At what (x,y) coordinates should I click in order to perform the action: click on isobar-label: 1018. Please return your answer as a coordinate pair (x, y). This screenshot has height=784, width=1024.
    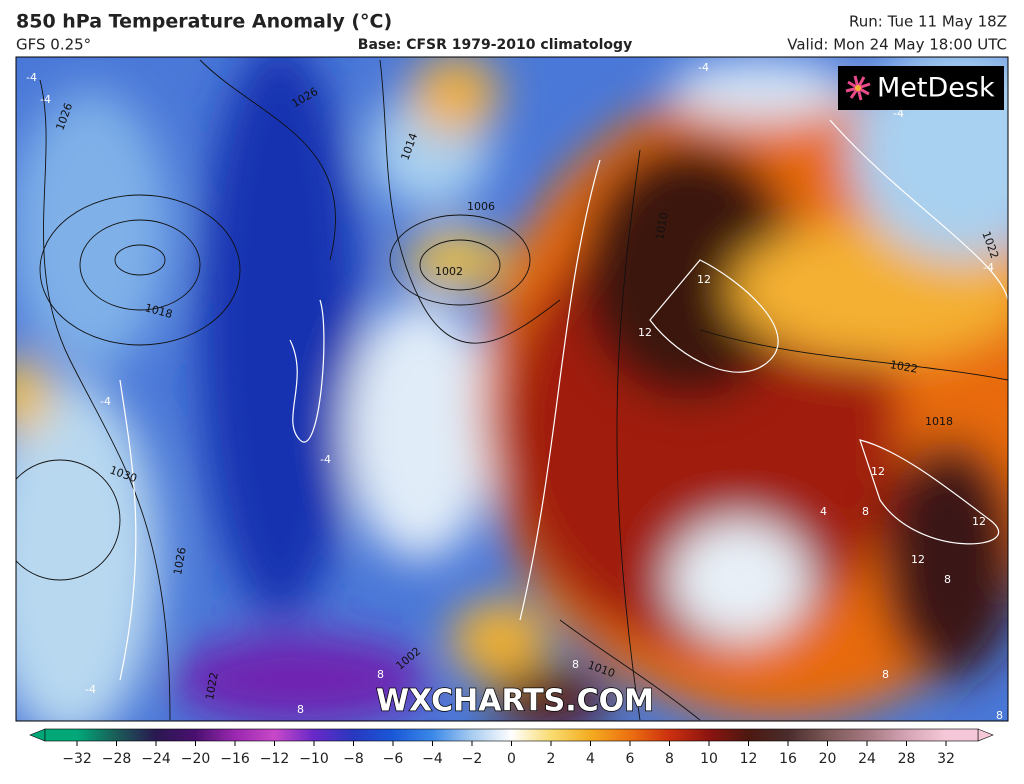
    Looking at the image, I should click on (939, 421).